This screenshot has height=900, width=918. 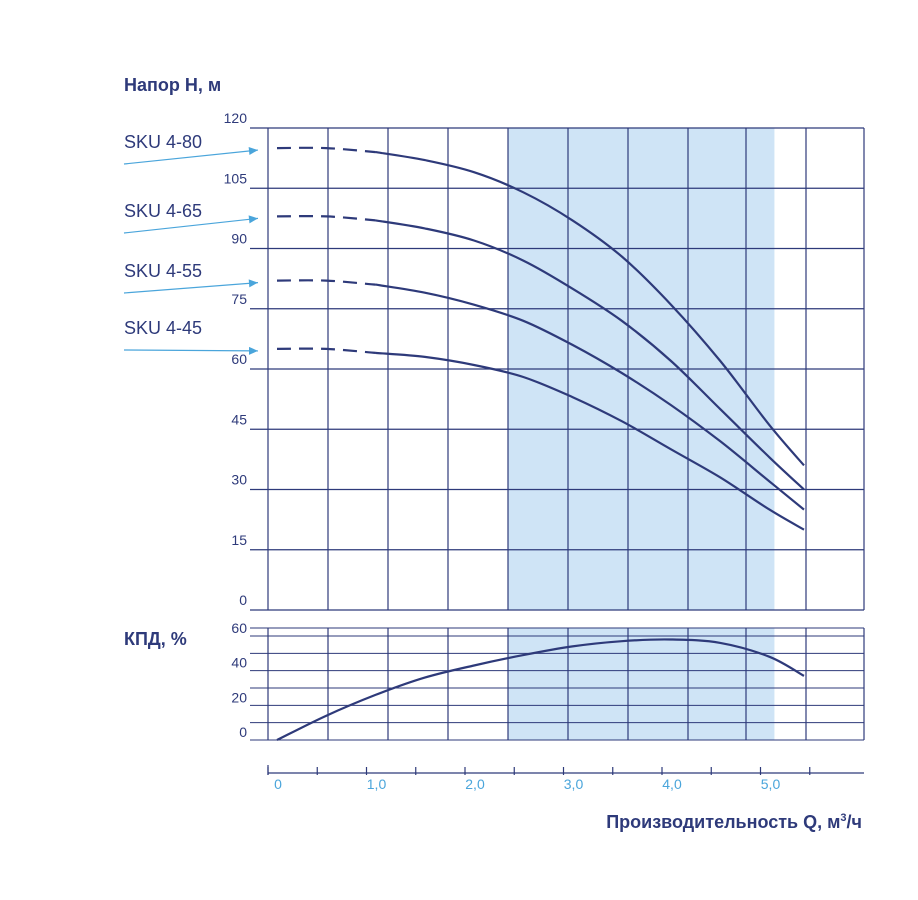 What do you see at coordinates (155, 639) in the screenshot?
I see `efficiency-y-axis-title: КПД, %` at bounding box center [155, 639].